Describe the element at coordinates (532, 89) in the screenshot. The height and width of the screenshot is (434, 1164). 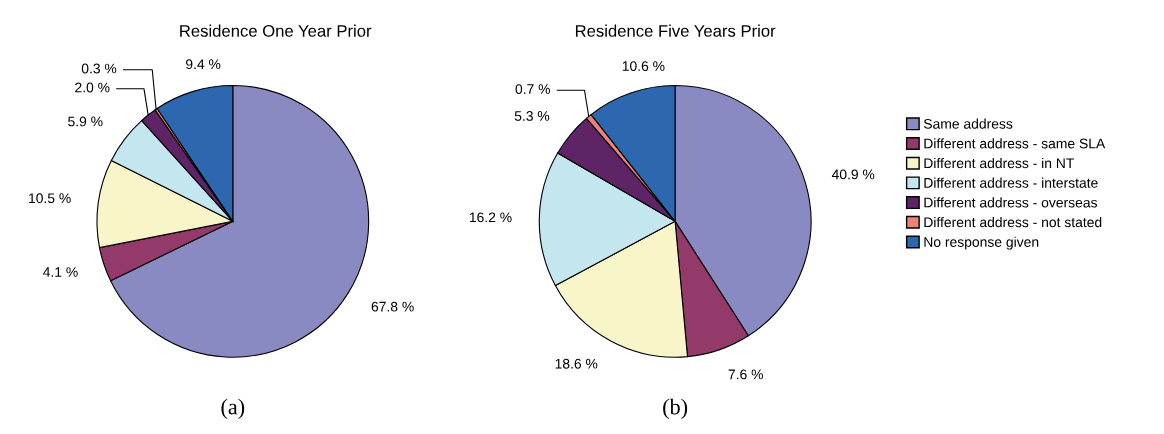
I see `data-label: 0.7 %` at that location.